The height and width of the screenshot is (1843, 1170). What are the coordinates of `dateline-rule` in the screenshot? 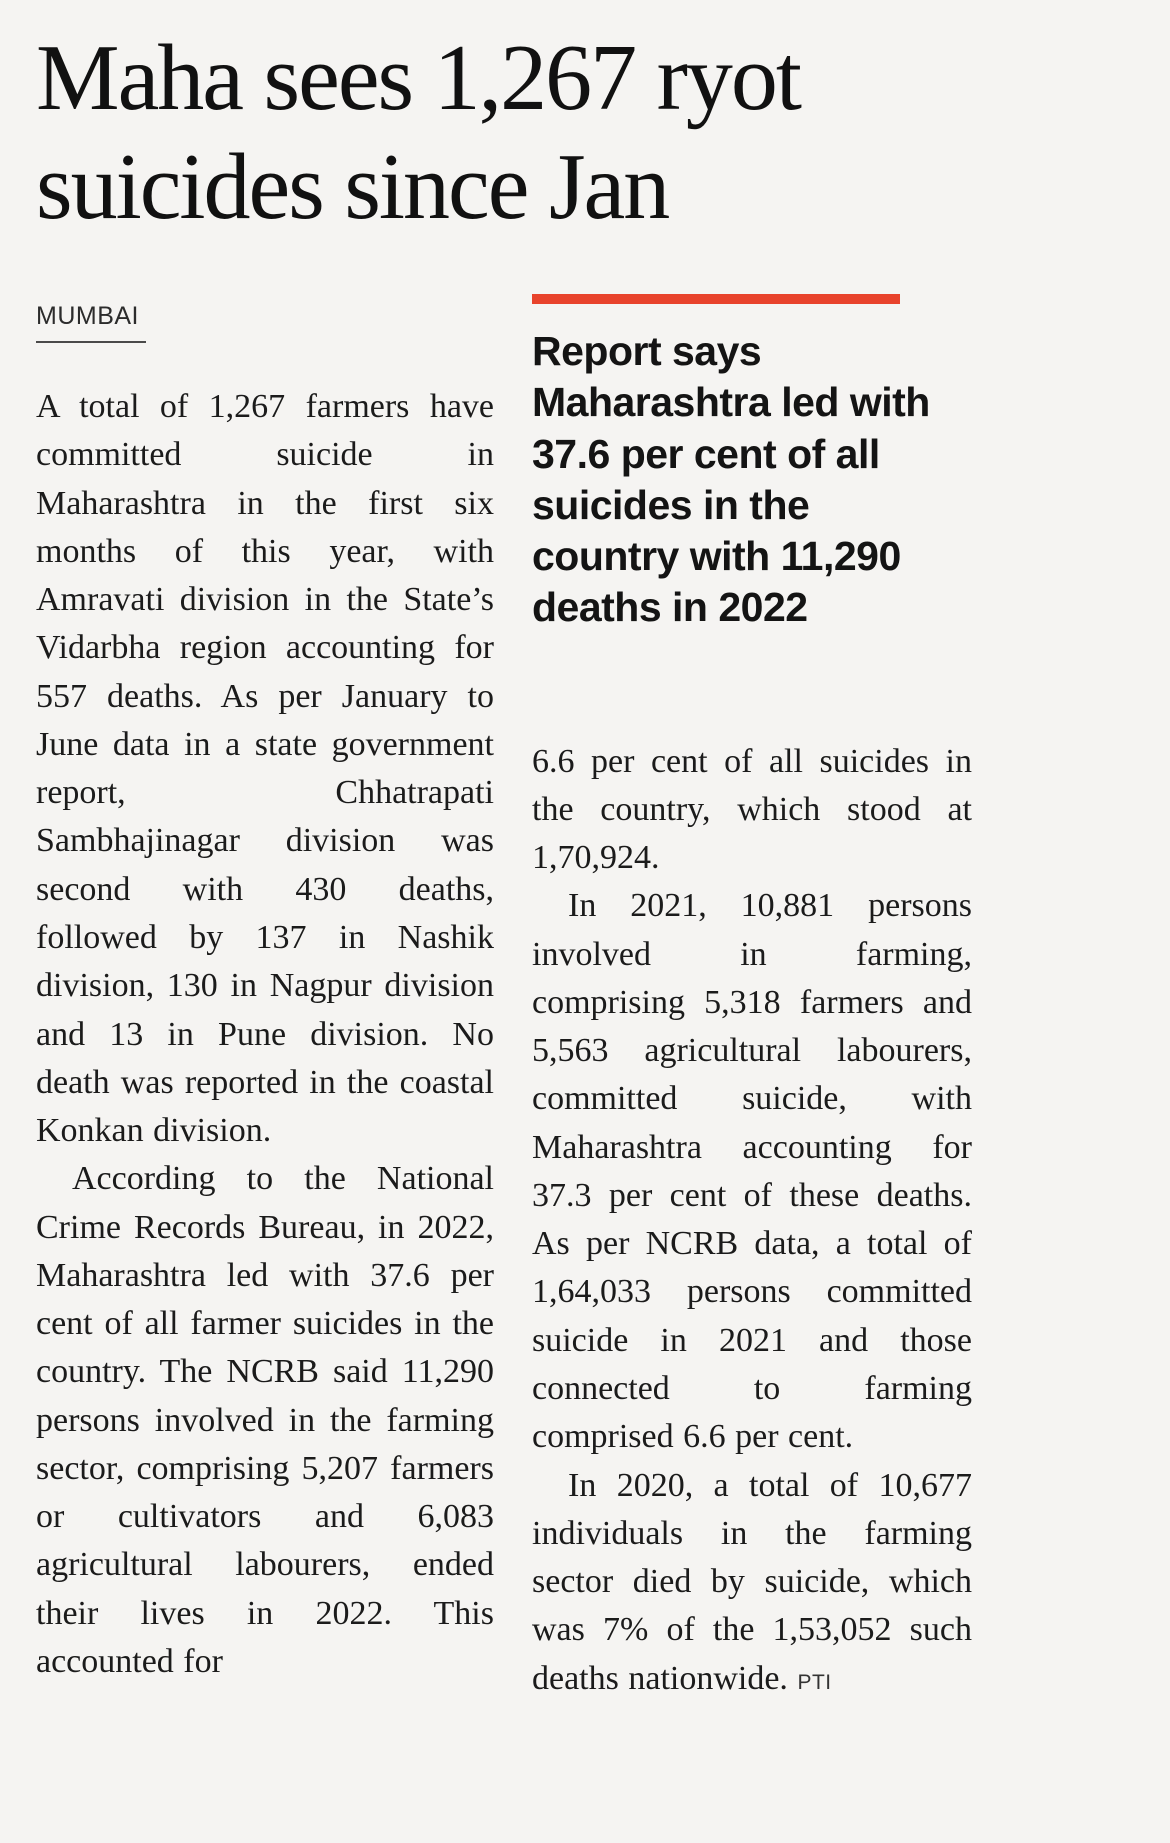 It's located at (91, 342).